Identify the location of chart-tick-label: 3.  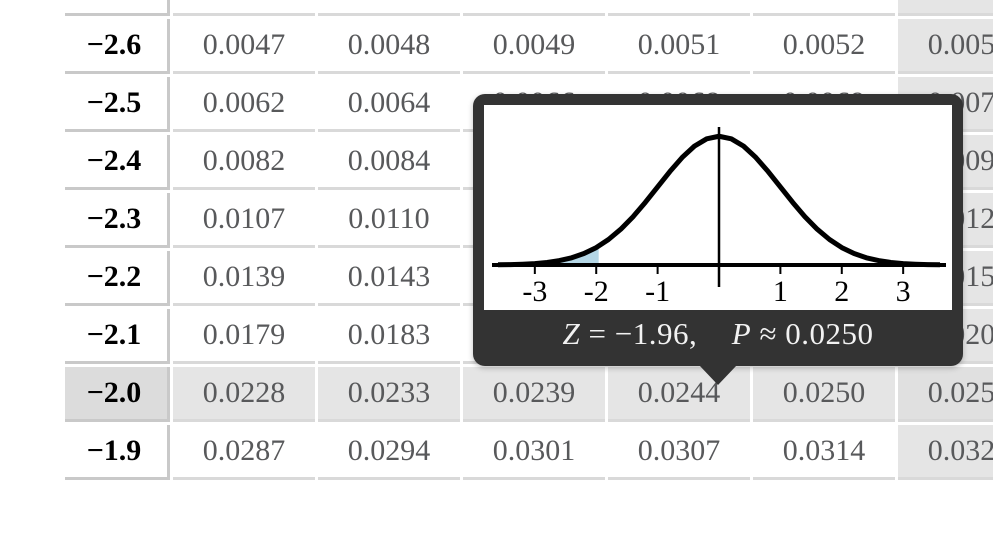
(903, 291).